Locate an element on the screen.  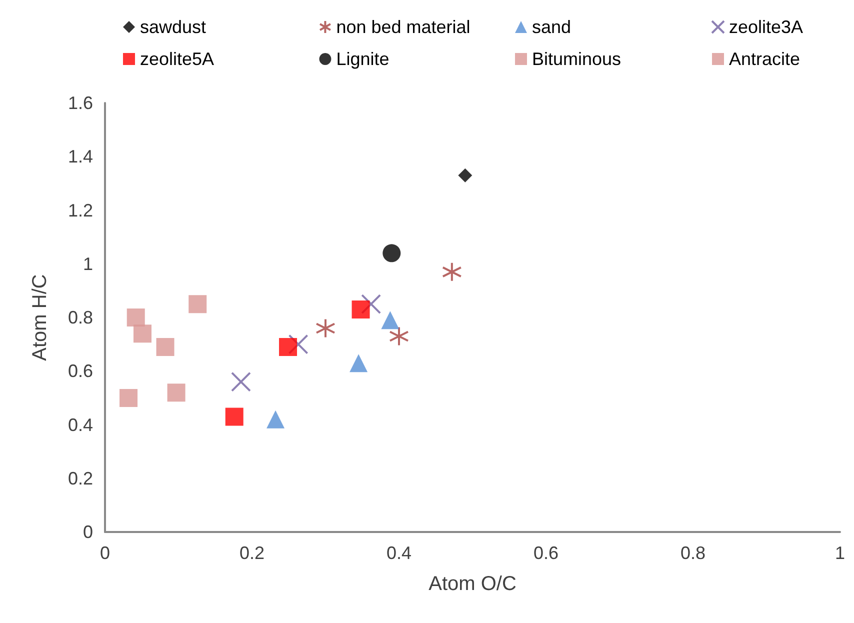
x-axis-title: Atom O/C is located at coordinates (472, 584).